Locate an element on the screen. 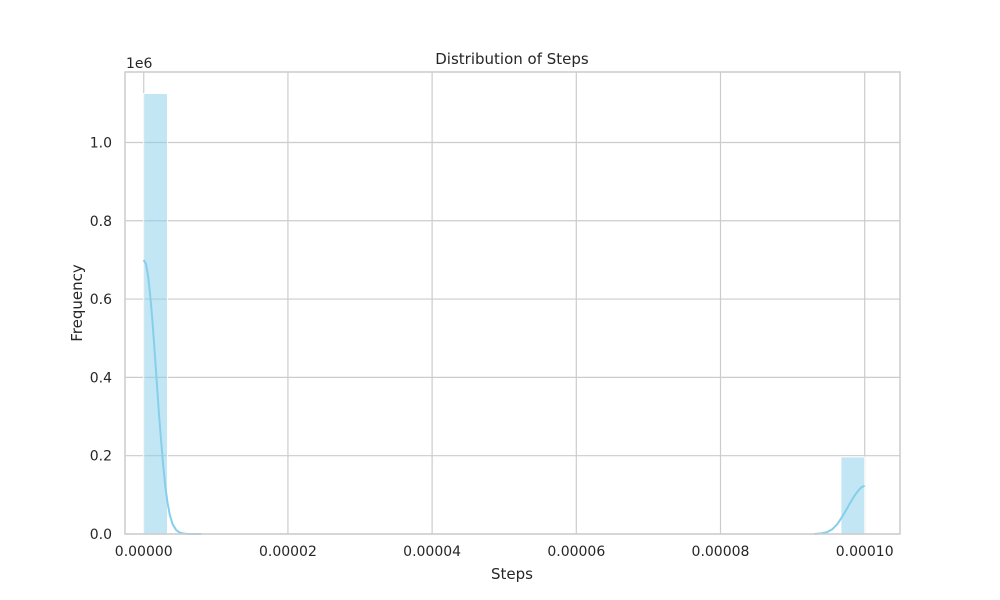 This screenshot has width=1000, height=600. x-tick-label: 0.00008 is located at coordinates (721, 552).